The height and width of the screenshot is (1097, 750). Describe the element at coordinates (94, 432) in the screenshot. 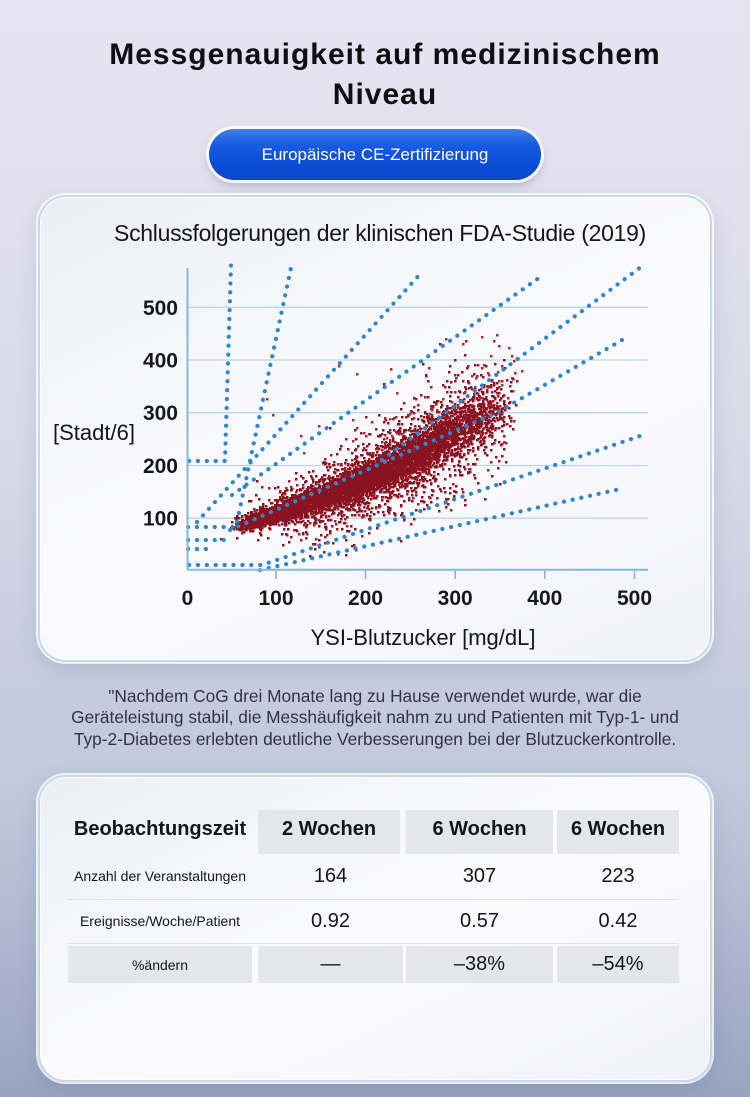

I see `svg-text: [Stadt/6]` at that location.